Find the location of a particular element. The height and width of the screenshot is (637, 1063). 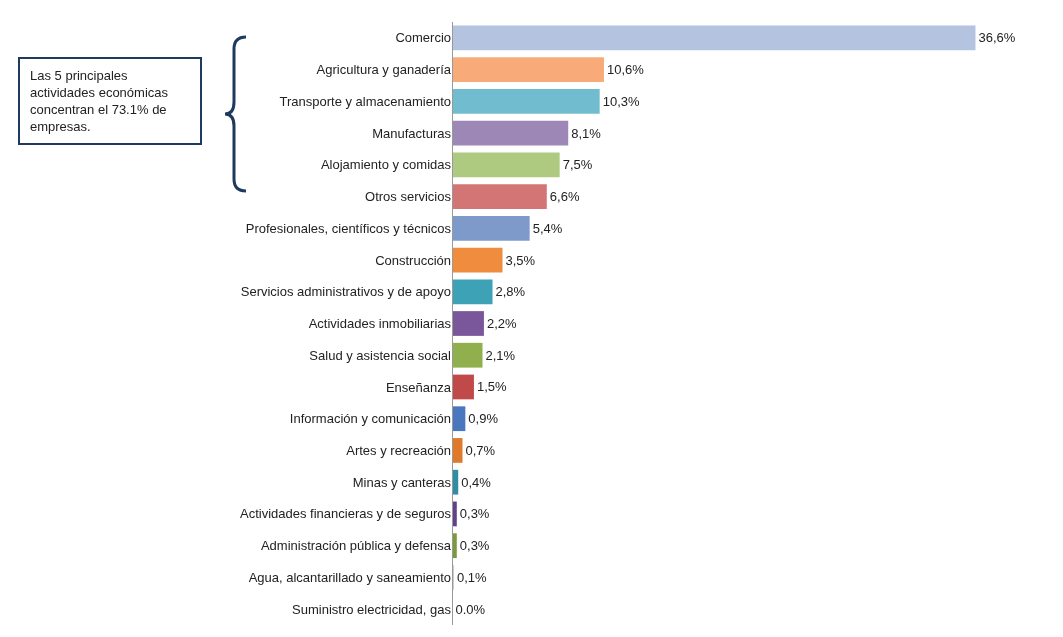

y-tick-label: Otros servicios is located at coordinates (408, 197).